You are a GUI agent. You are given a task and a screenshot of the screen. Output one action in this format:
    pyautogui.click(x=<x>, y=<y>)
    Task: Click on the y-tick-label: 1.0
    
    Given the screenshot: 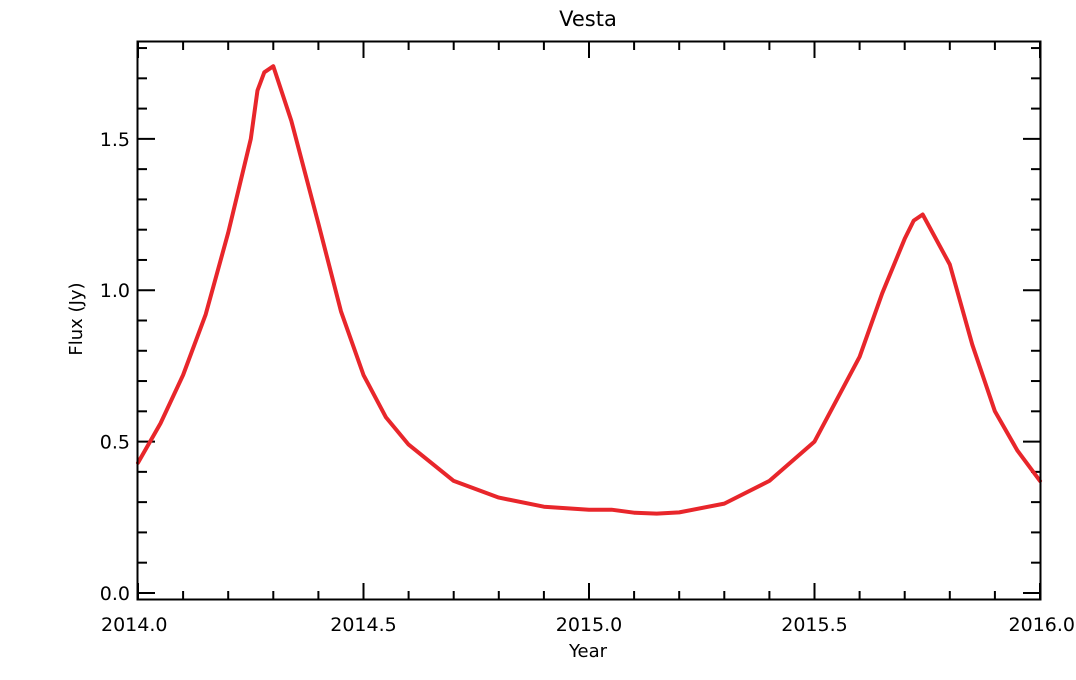 What is the action you would take?
    pyautogui.click(x=115, y=291)
    